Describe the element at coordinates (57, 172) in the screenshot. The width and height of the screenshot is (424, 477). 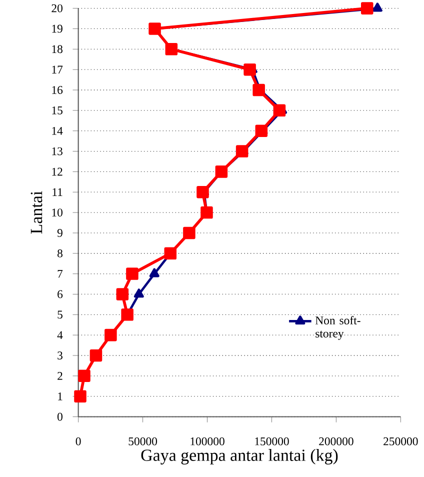
I see `y-tick-label: 12` at that location.